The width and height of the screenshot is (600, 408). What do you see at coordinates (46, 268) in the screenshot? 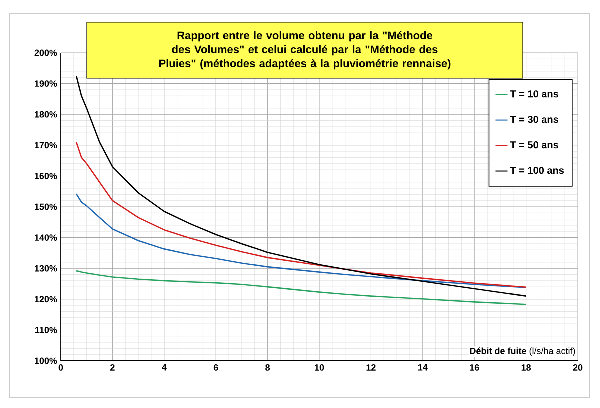
I see `y-tick-label: 130%` at bounding box center [46, 268].